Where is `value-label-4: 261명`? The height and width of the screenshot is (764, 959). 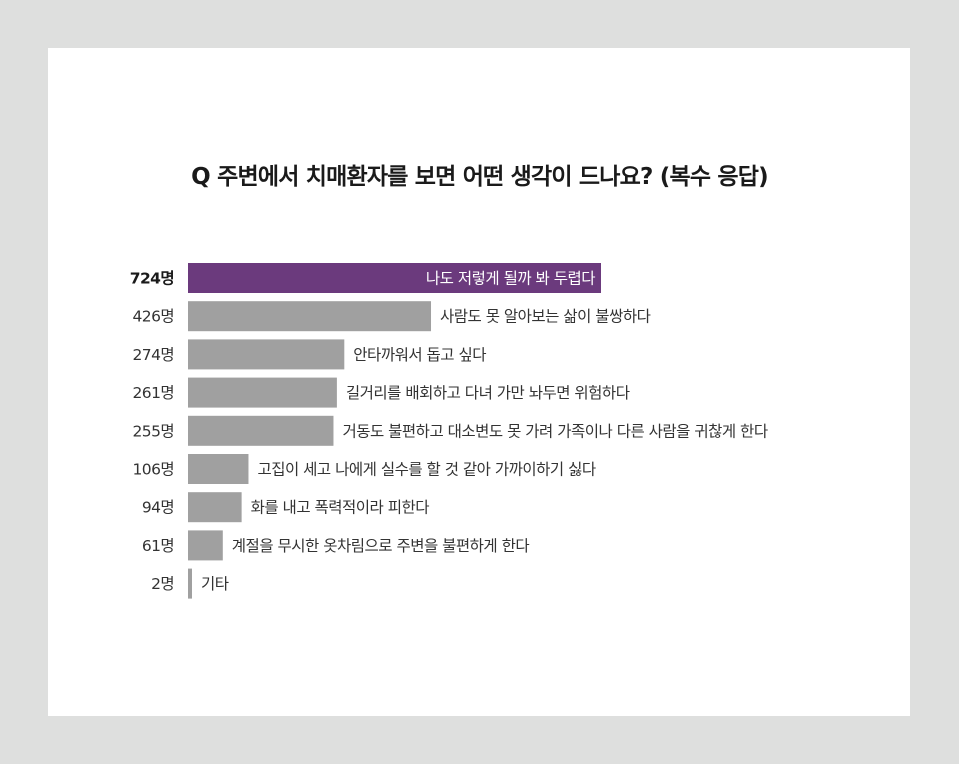 value-label-4: 261명 is located at coordinates (153, 393).